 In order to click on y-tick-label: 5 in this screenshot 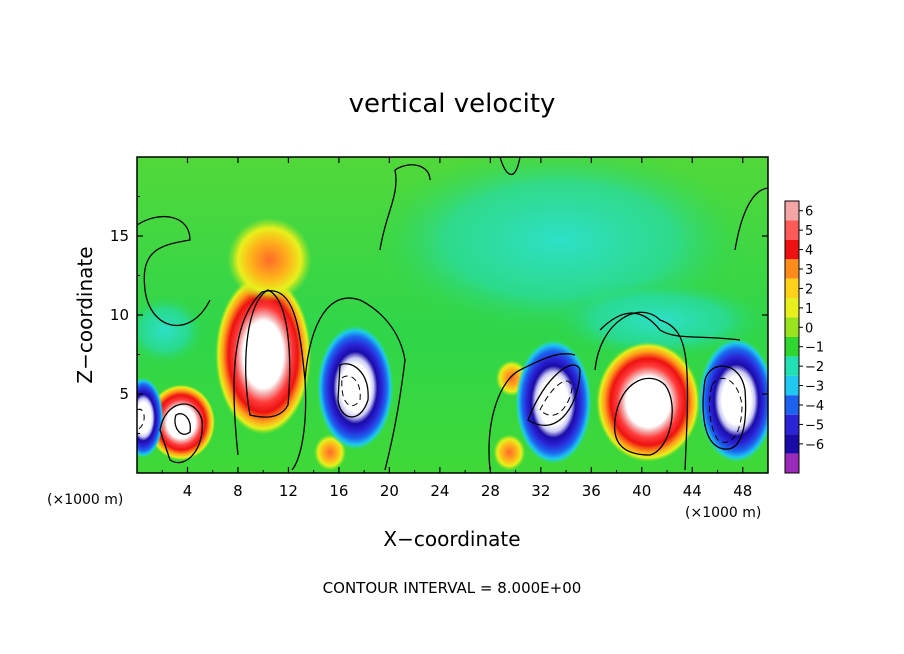, I will do `click(124, 394)`.